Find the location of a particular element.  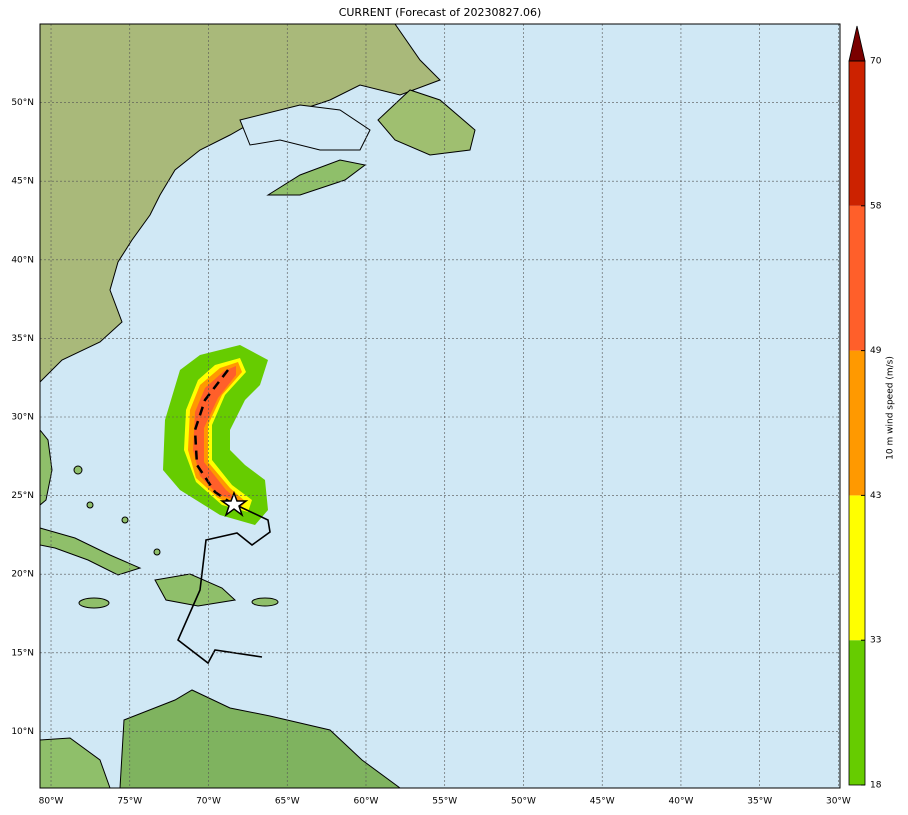

lon-label: 45°W is located at coordinates (602, 802).